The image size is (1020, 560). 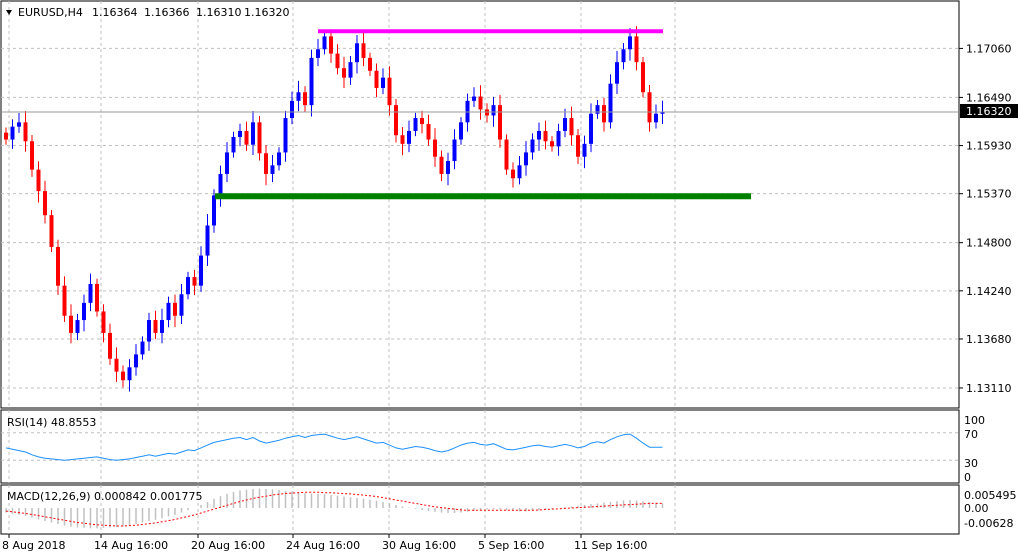 What do you see at coordinates (971, 463) in the screenshot?
I see `rsi-level-30: 30` at bounding box center [971, 463].